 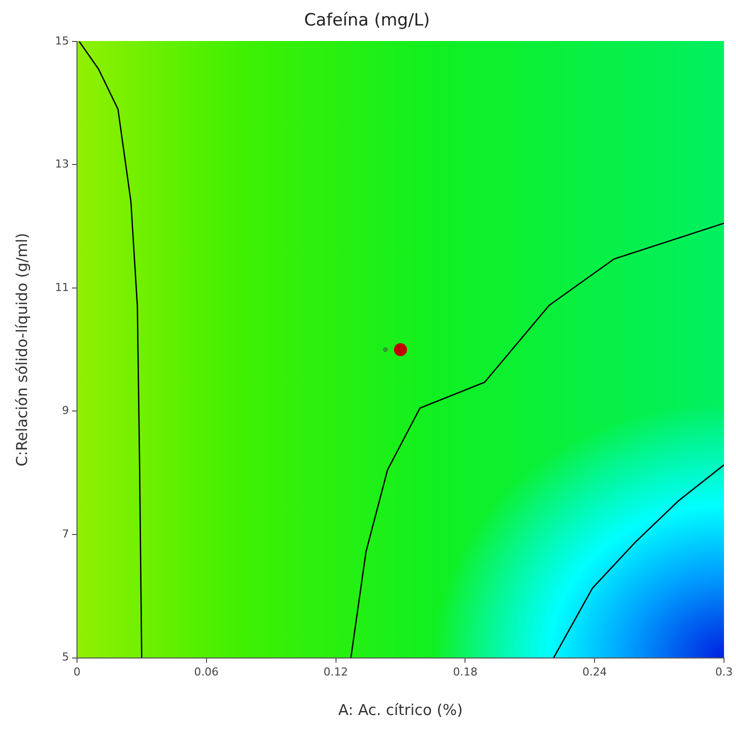 What do you see at coordinates (336, 671) in the screenshot?
I see `x-tick-label: 0.12` at bounding box center [336, 671].